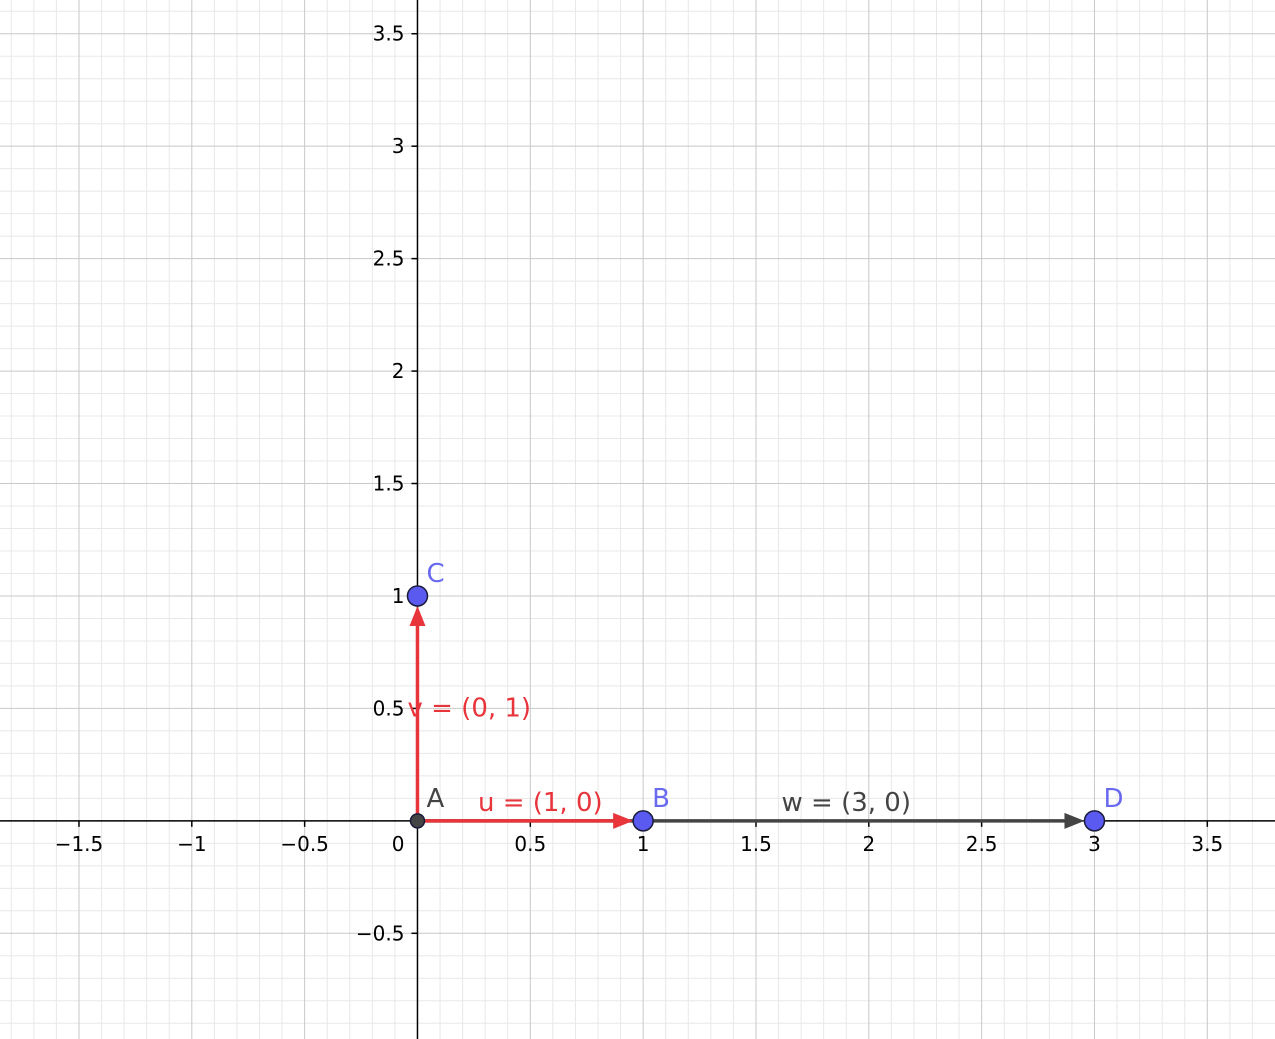 The image size is (1275, 1039). What do you see at coordinates (191, 844) in the screenshot?
I see `x-tick-label: −1` at bounding box center [191, 844].